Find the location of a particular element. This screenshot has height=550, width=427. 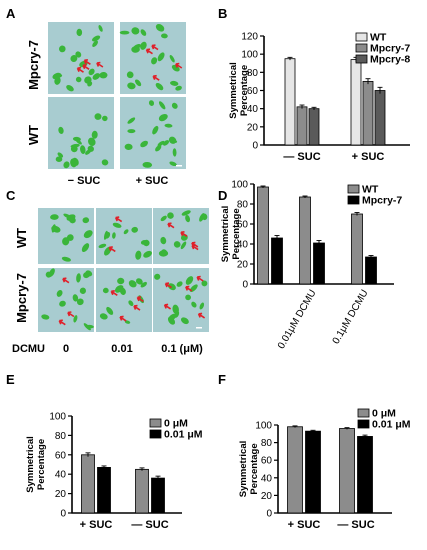

dcmu-col-0: 0 is located at coordinates (66, 349).